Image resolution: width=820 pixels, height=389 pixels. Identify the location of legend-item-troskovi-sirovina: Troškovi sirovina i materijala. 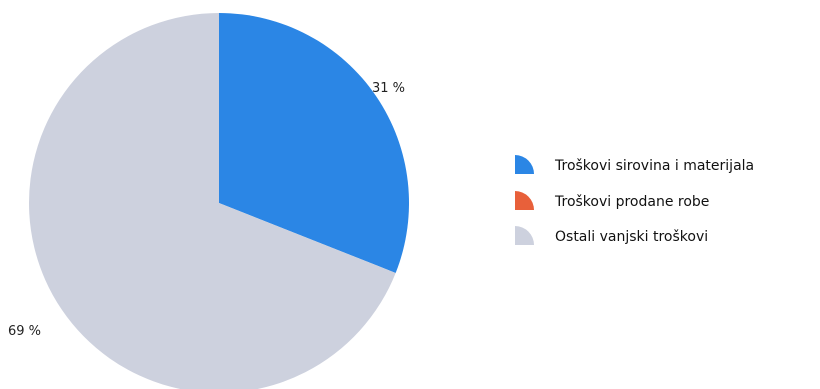
(634, 164).